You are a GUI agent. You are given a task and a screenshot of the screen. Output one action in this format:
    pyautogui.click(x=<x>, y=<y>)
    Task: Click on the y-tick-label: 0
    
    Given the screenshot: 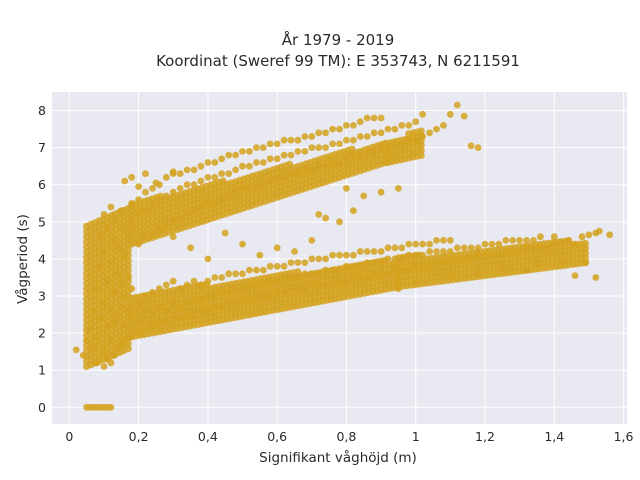 What is the action you would take?
    pyautogui.click(x=42, y=407)
    